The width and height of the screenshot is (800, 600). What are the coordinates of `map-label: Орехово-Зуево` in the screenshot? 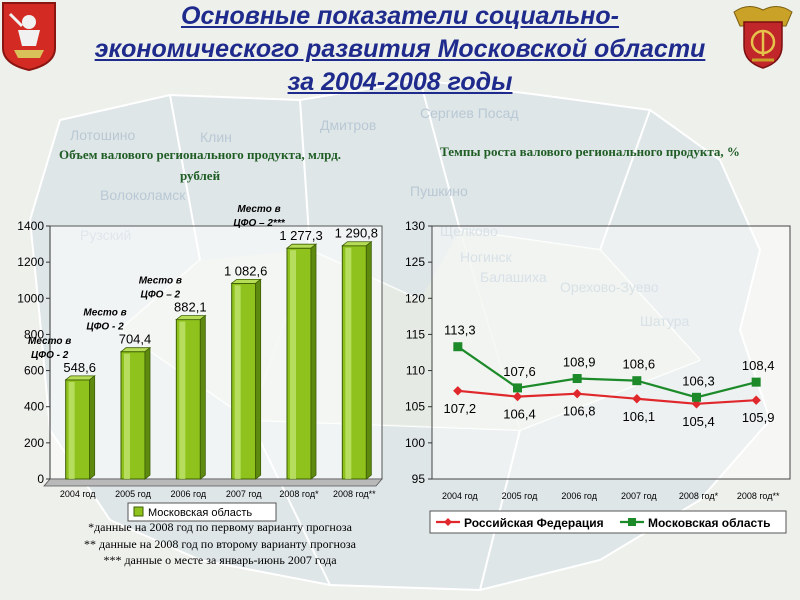 It's located at (609, 287).